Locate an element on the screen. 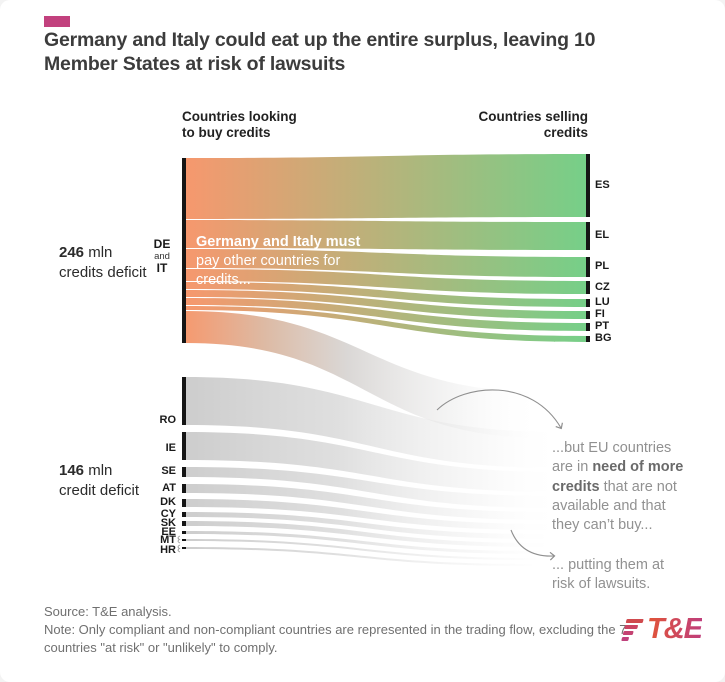 This screenshot has width=725, height=682. flow-ie is located at coordinates (373, 462).